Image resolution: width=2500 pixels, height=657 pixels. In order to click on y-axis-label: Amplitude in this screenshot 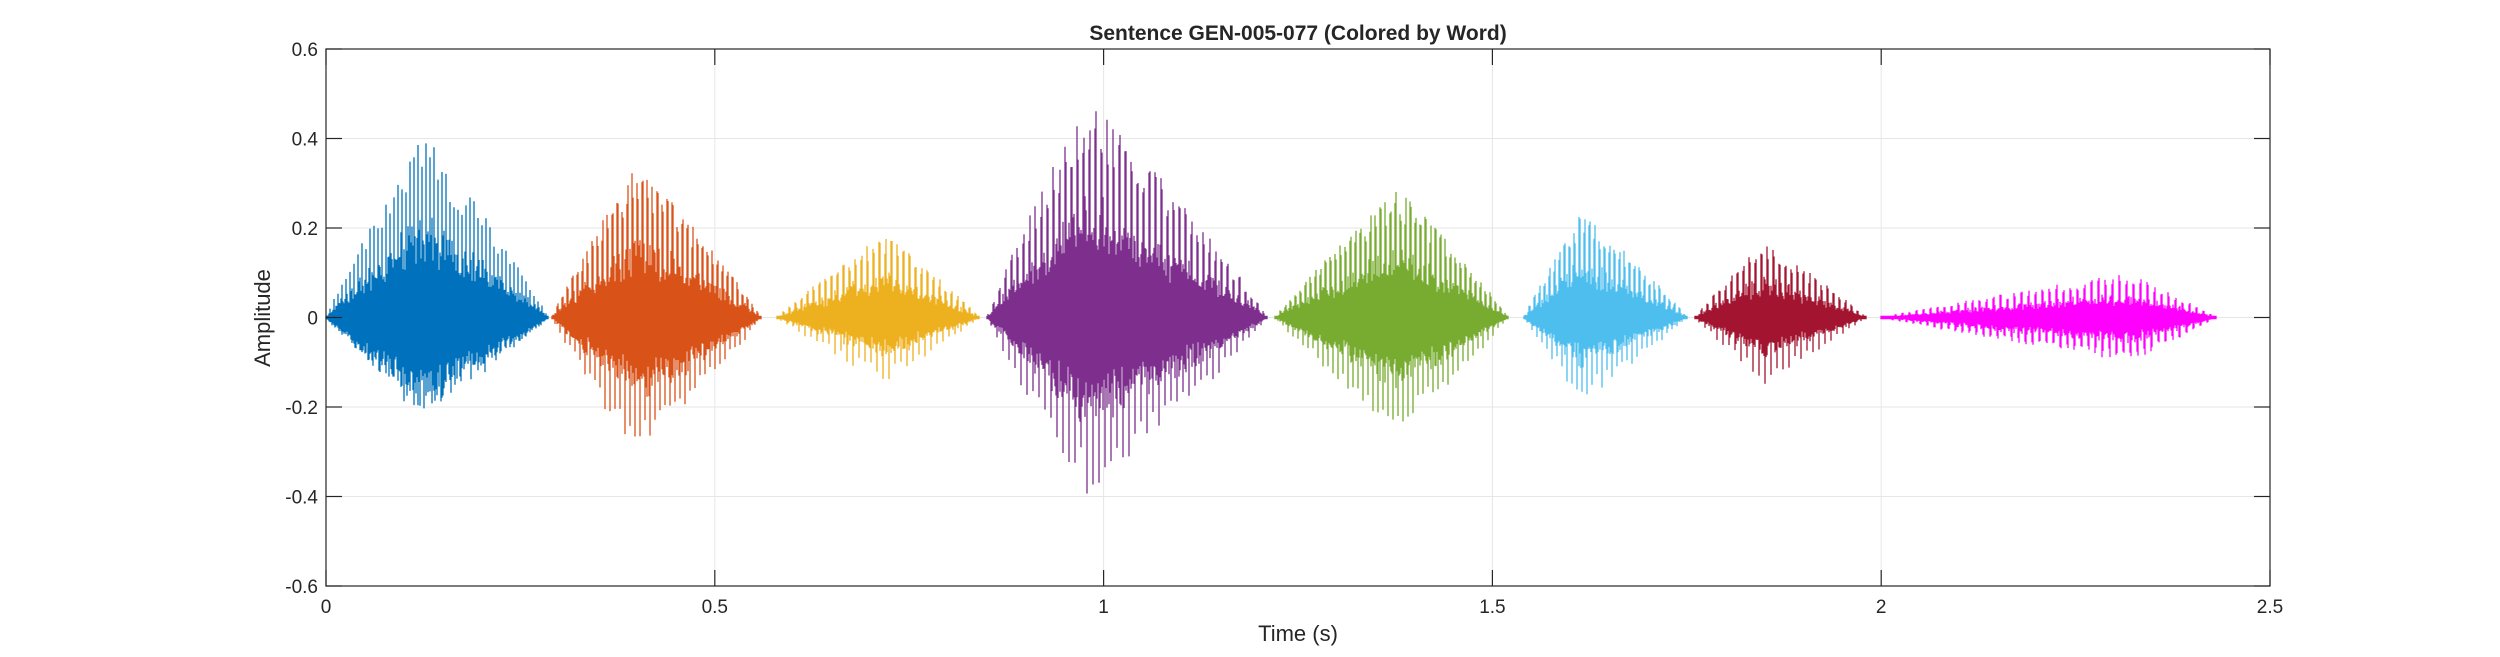, I will do `click(262, 318)`.